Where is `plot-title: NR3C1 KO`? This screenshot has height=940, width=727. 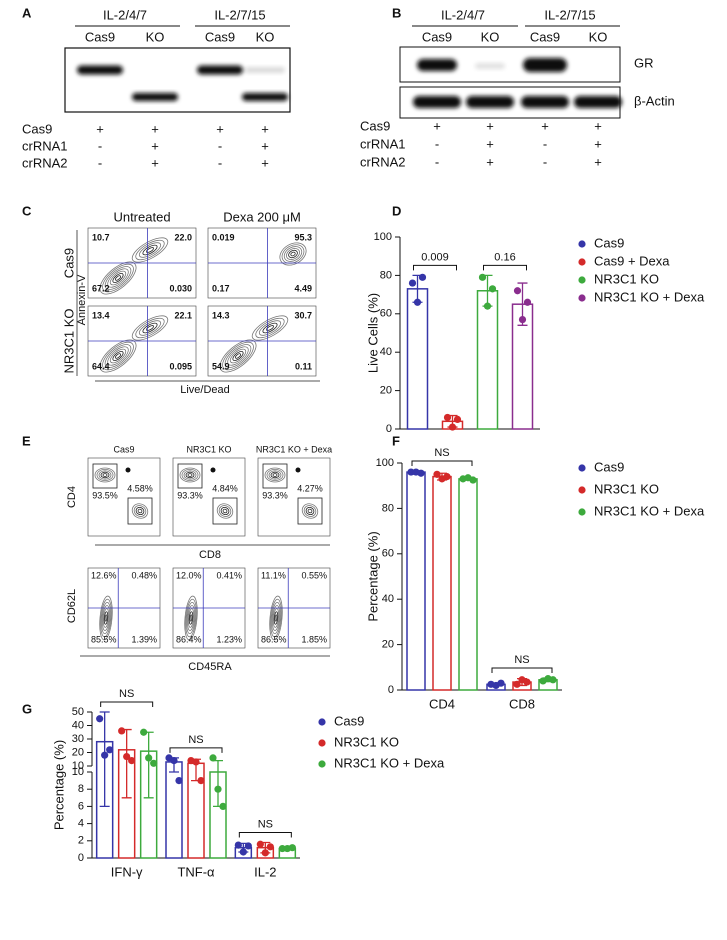
plot-title: NR3C1 KO is located at coordinates (208, 449).